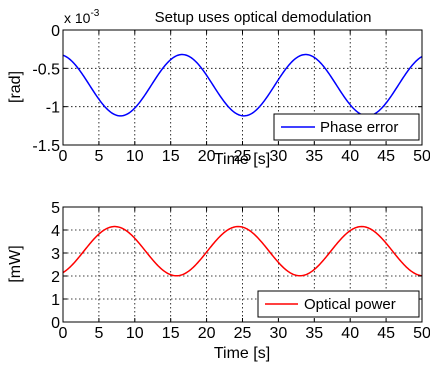 This screenshot has height=367, width=430. What do you see at coordinates (82, 17) in the screenshot?
I see `y-exponent-label: x 10-3` at bounding box center [82, 17].